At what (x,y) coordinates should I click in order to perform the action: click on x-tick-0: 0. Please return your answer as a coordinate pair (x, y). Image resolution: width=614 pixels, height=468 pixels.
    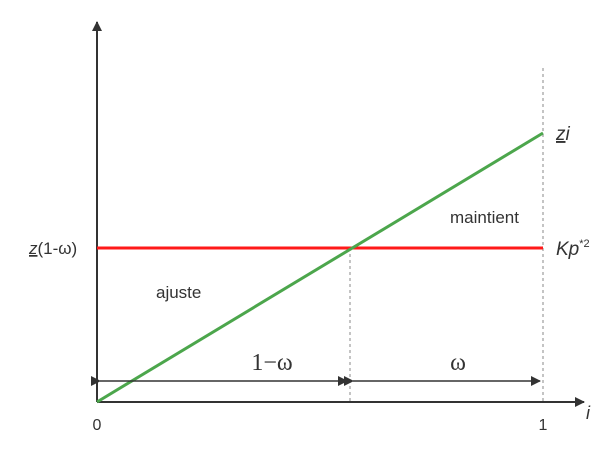
    Looking at the image, I should click on (97, 425).